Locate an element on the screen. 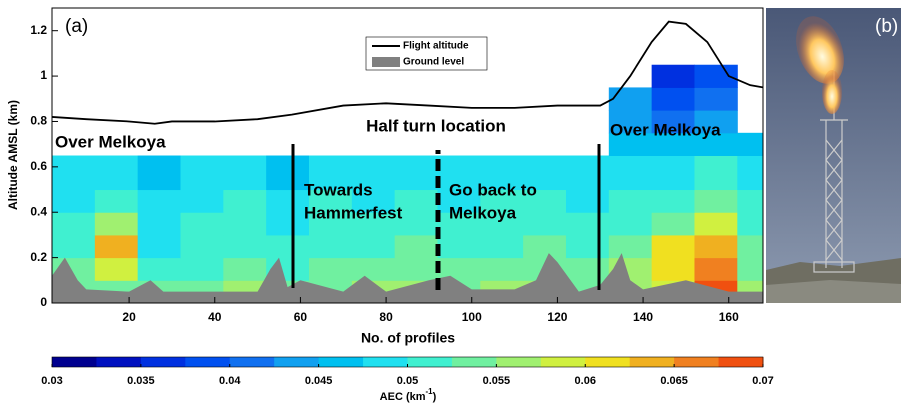 The image size is (901, 406). colorbar-label-end: ) is located at coordinates (435, 397).